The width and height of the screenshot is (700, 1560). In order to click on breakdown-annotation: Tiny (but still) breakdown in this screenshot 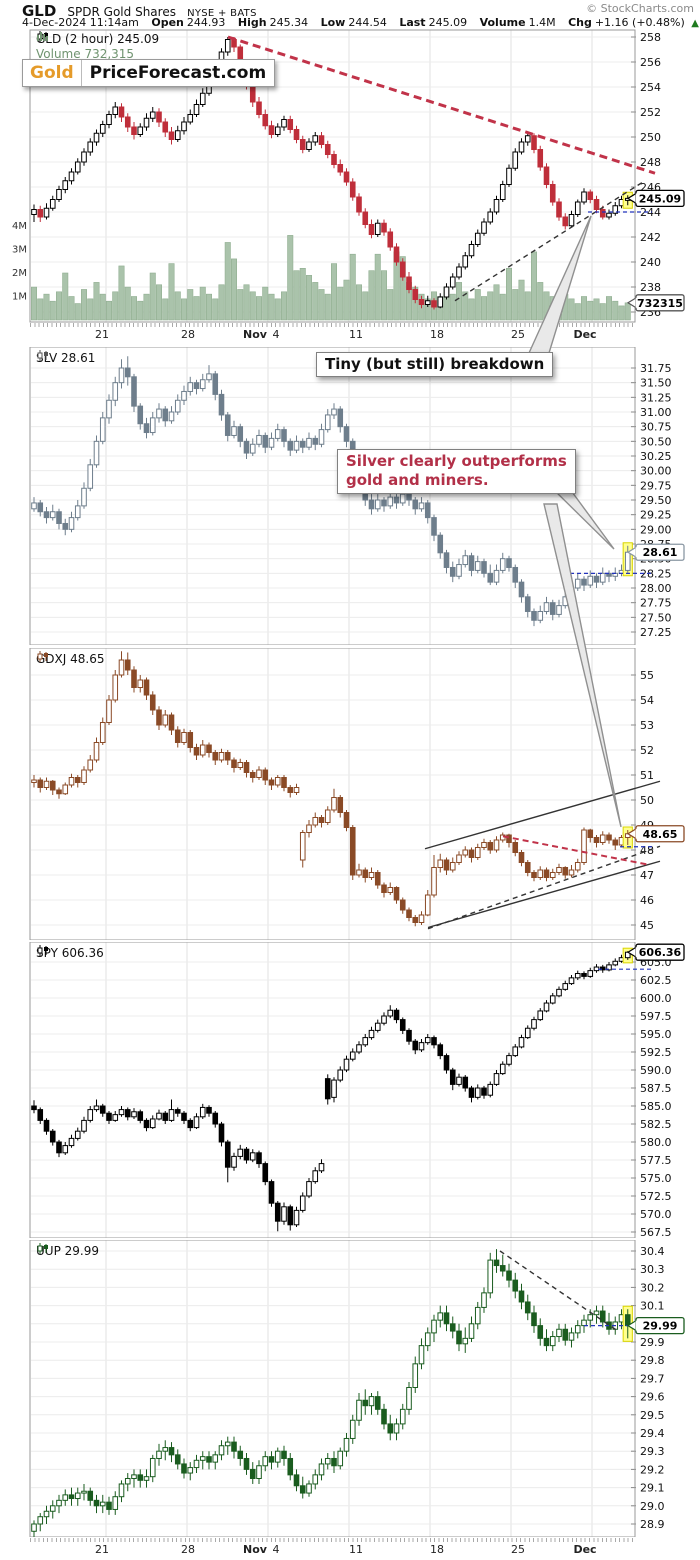, I will do `click(435, 364)`.